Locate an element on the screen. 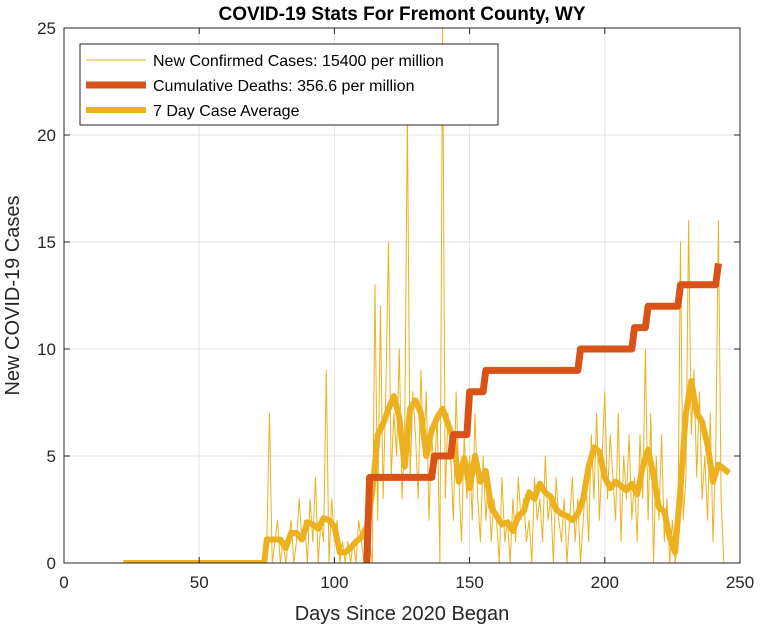  y-tick-label: 0 is located at coordinates (51, 563).